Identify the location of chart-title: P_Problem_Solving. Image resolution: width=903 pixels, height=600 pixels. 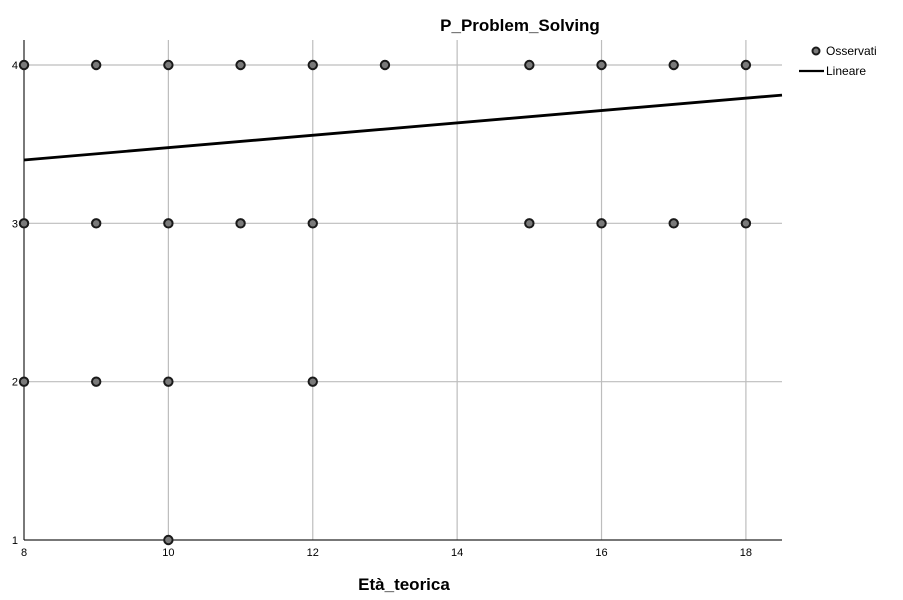
(520, 25).